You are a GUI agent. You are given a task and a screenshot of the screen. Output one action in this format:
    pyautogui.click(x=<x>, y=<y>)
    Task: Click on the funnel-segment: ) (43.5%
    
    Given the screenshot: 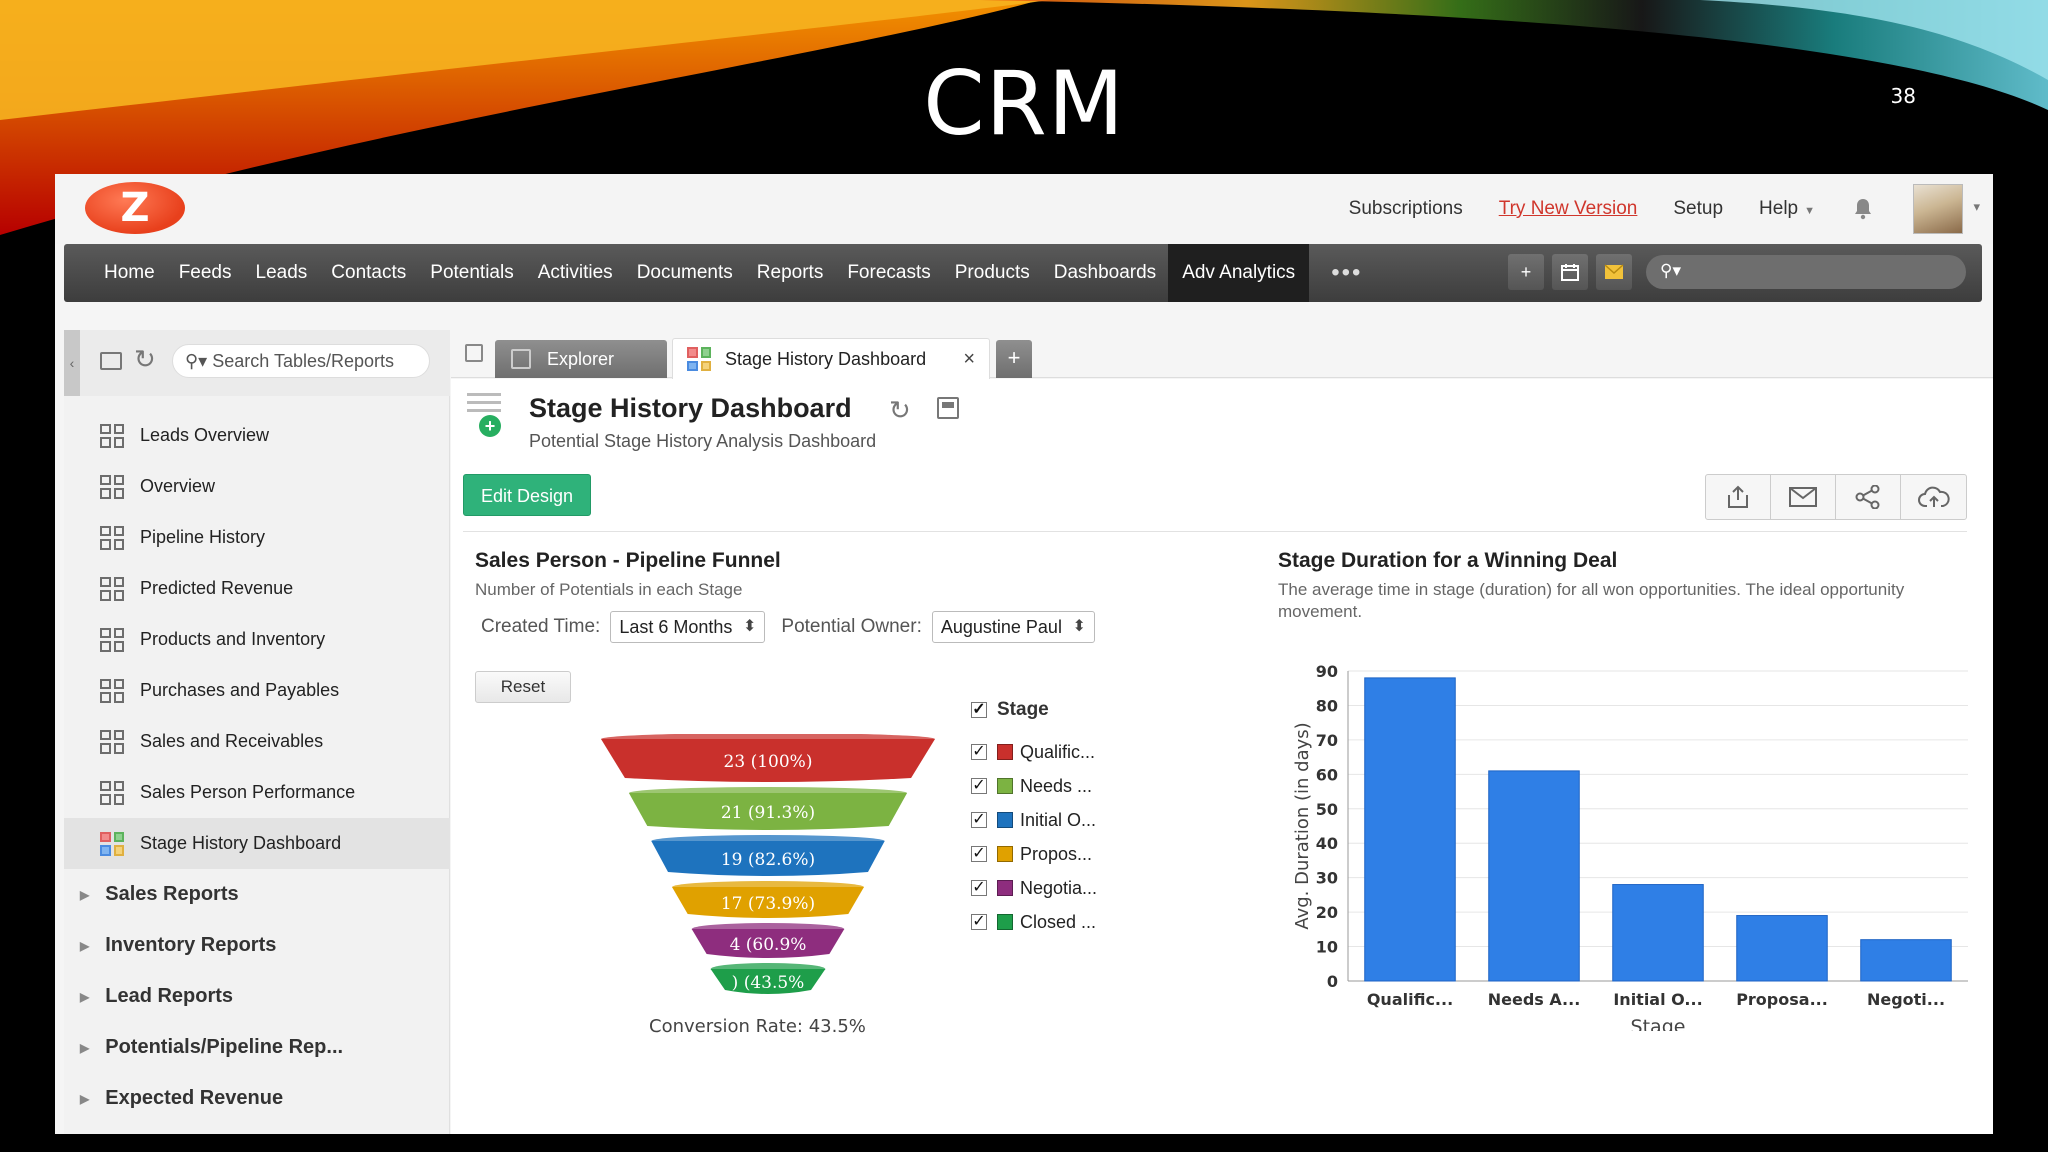 What is the action you would take?
    pyautogui.click(x=768, y=978)
    